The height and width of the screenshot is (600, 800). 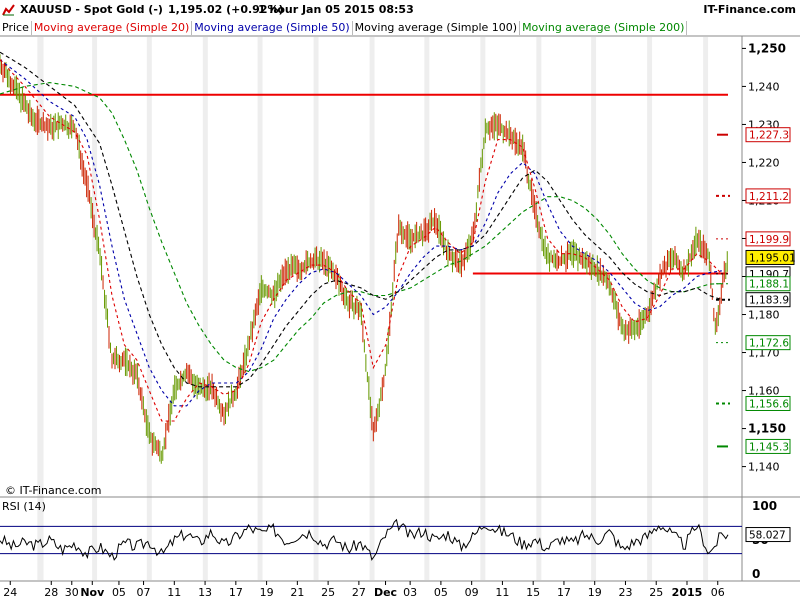 I want to click on legend-item-3: Moving average (Simple 100), so click(x=437, y=28).